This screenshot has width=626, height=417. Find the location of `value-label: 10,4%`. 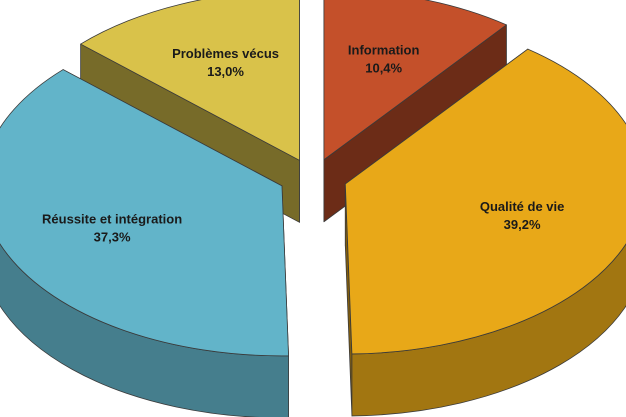

value-label: 10,4% is located at coordinates (383, 67).